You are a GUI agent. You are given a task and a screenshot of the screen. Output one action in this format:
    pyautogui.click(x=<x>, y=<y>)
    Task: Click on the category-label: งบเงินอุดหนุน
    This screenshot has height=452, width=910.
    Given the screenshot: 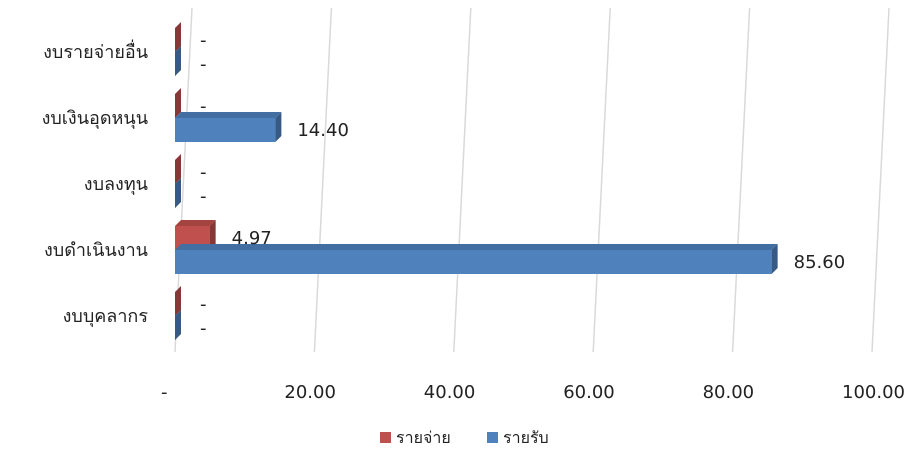 What is the action you would take?
    pyautogui.click(x=95, y=118)
    